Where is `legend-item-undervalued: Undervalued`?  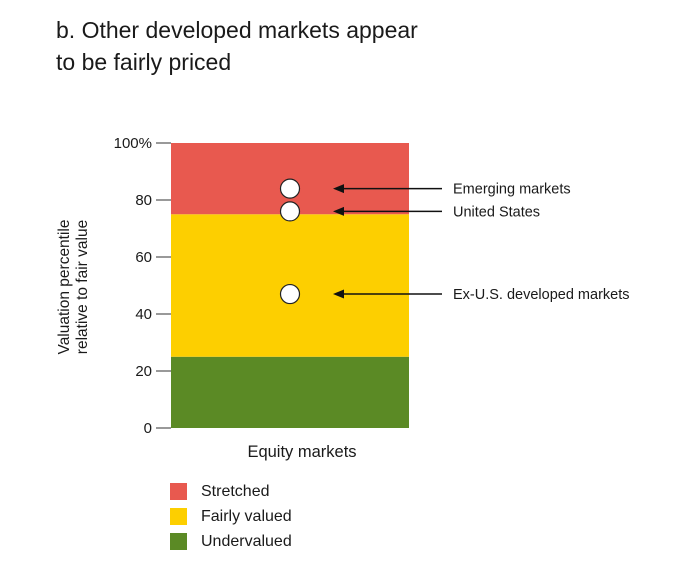
legend-item-undervalued: Undervalued is located at coordinates (231, 541).